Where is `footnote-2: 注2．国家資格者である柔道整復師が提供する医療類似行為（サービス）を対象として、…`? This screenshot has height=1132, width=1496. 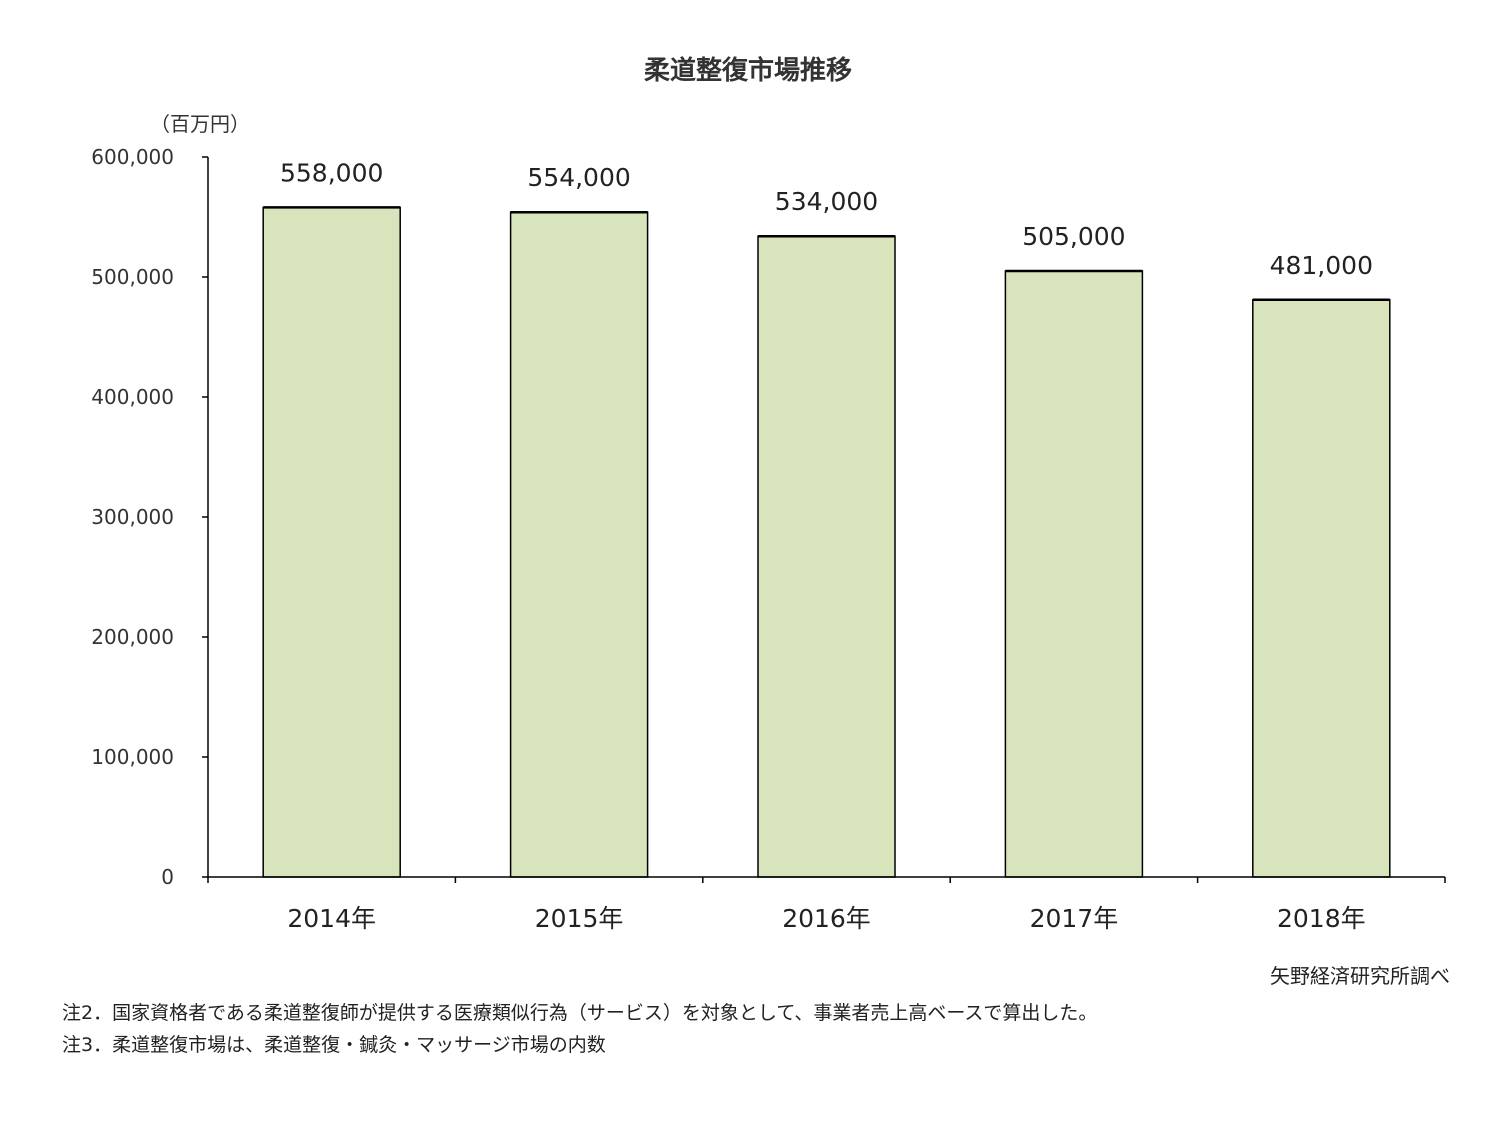
footnote-2: 注2．国家資格者である柔道整復師が提供する医療類似行為（サービス）を対象として、… is located at coordinates (580, 1013).